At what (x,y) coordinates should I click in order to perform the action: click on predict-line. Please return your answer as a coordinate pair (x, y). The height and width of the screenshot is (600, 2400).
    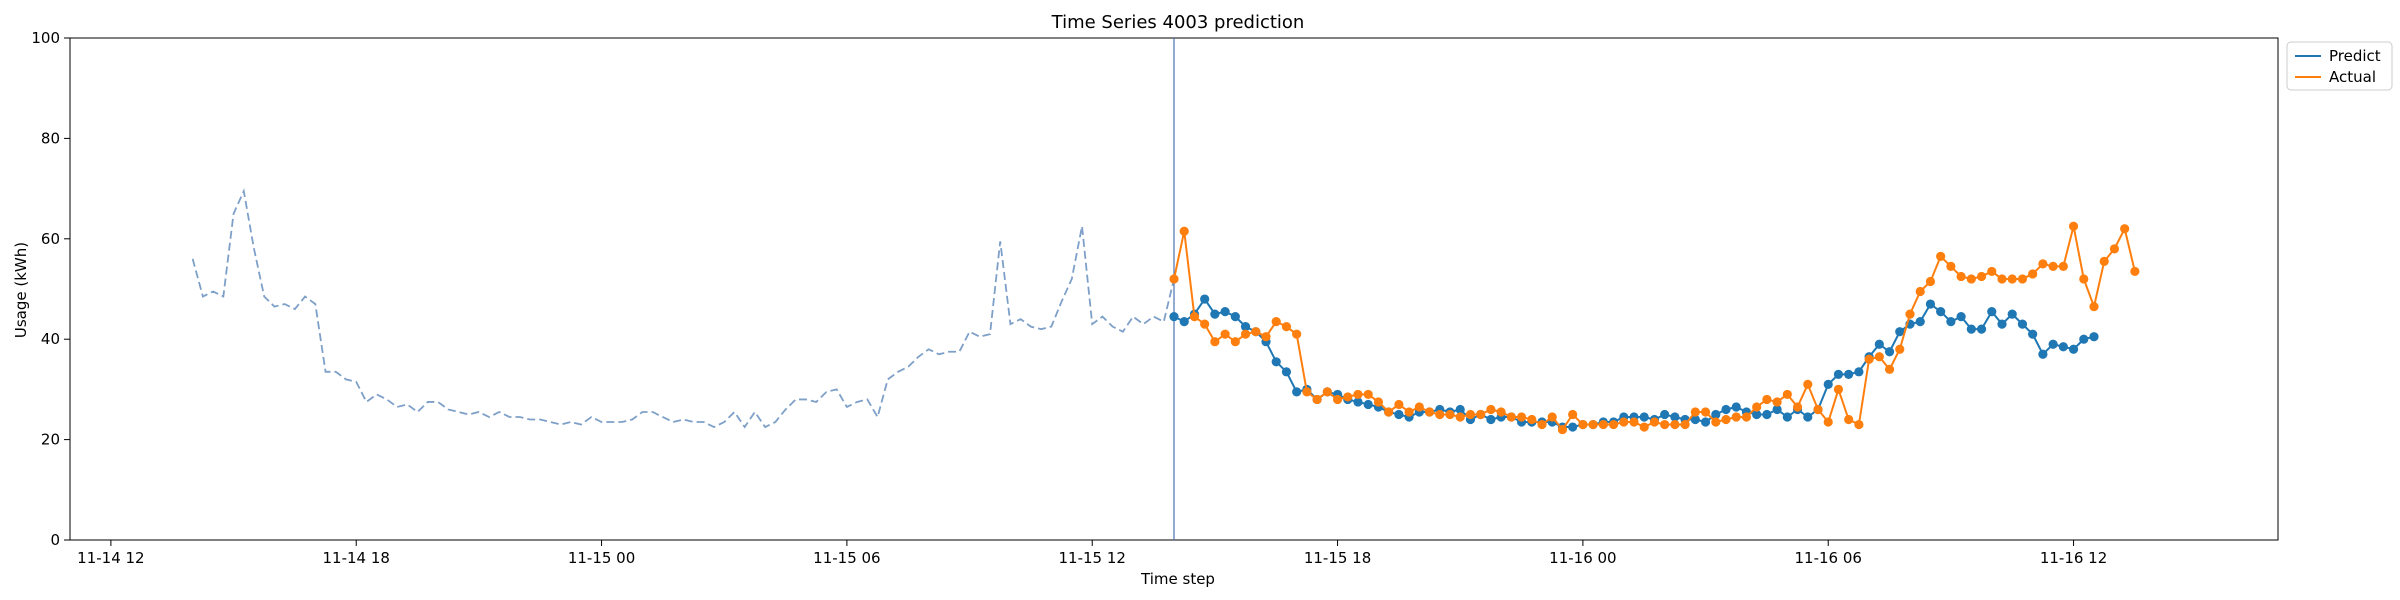
    Looking at the image, I should click on (1634, 363).